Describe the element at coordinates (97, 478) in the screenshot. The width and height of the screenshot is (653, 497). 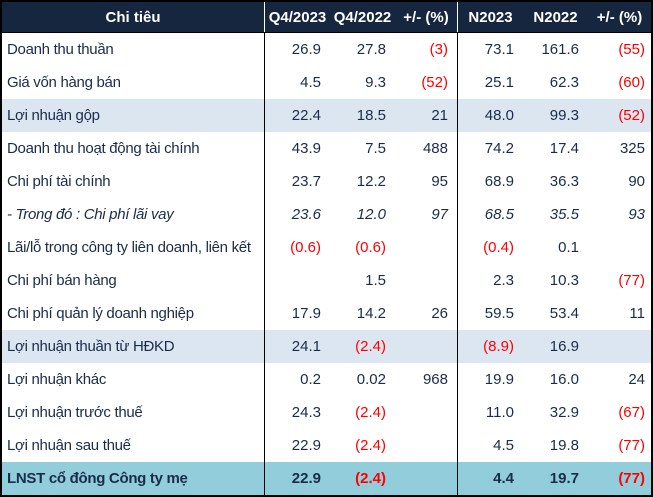
I see `row-label: LNST cổ đông Công ty mẹ` at that location.